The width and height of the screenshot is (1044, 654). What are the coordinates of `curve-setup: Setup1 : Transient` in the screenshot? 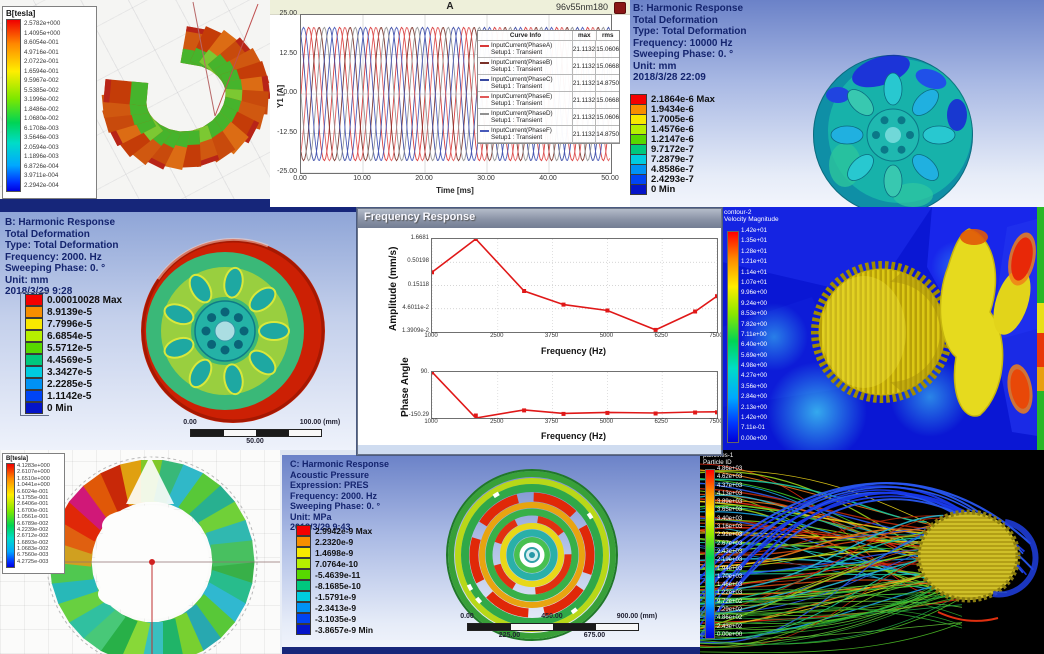 It's located at (517, 69).